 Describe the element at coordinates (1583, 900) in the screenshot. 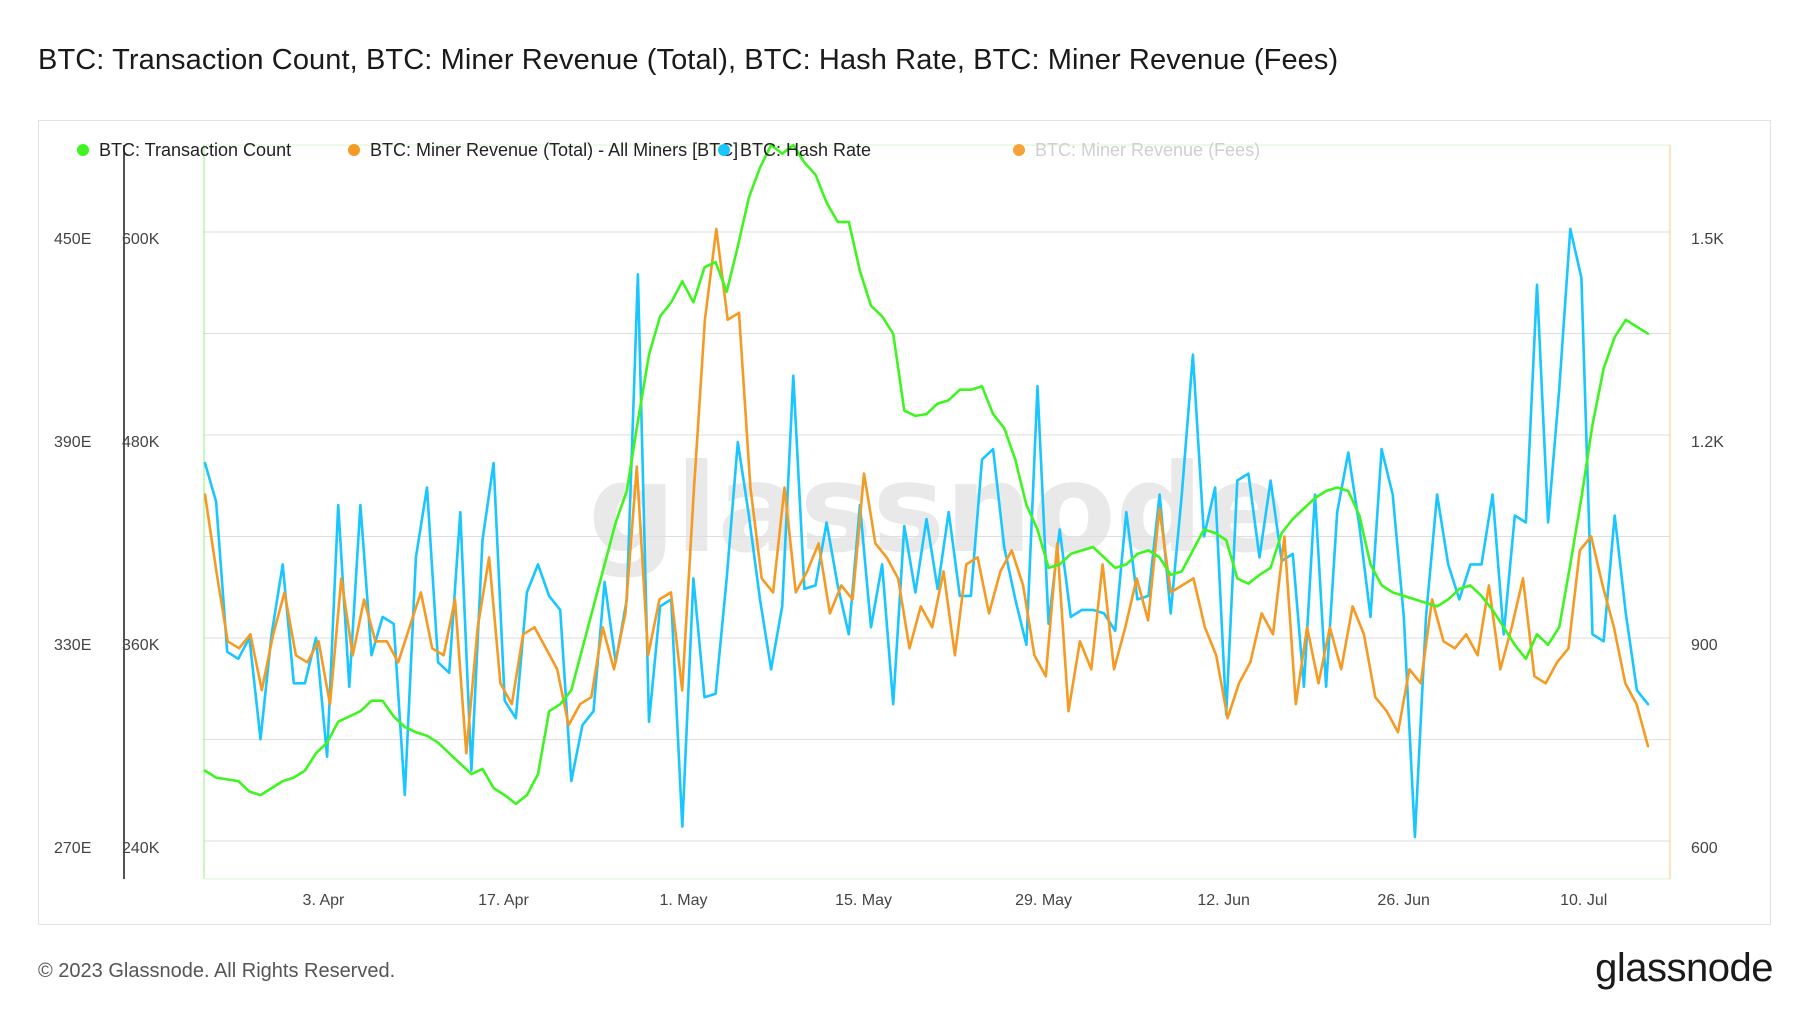

I see `x-tick-label: 10. Jul` at that location.